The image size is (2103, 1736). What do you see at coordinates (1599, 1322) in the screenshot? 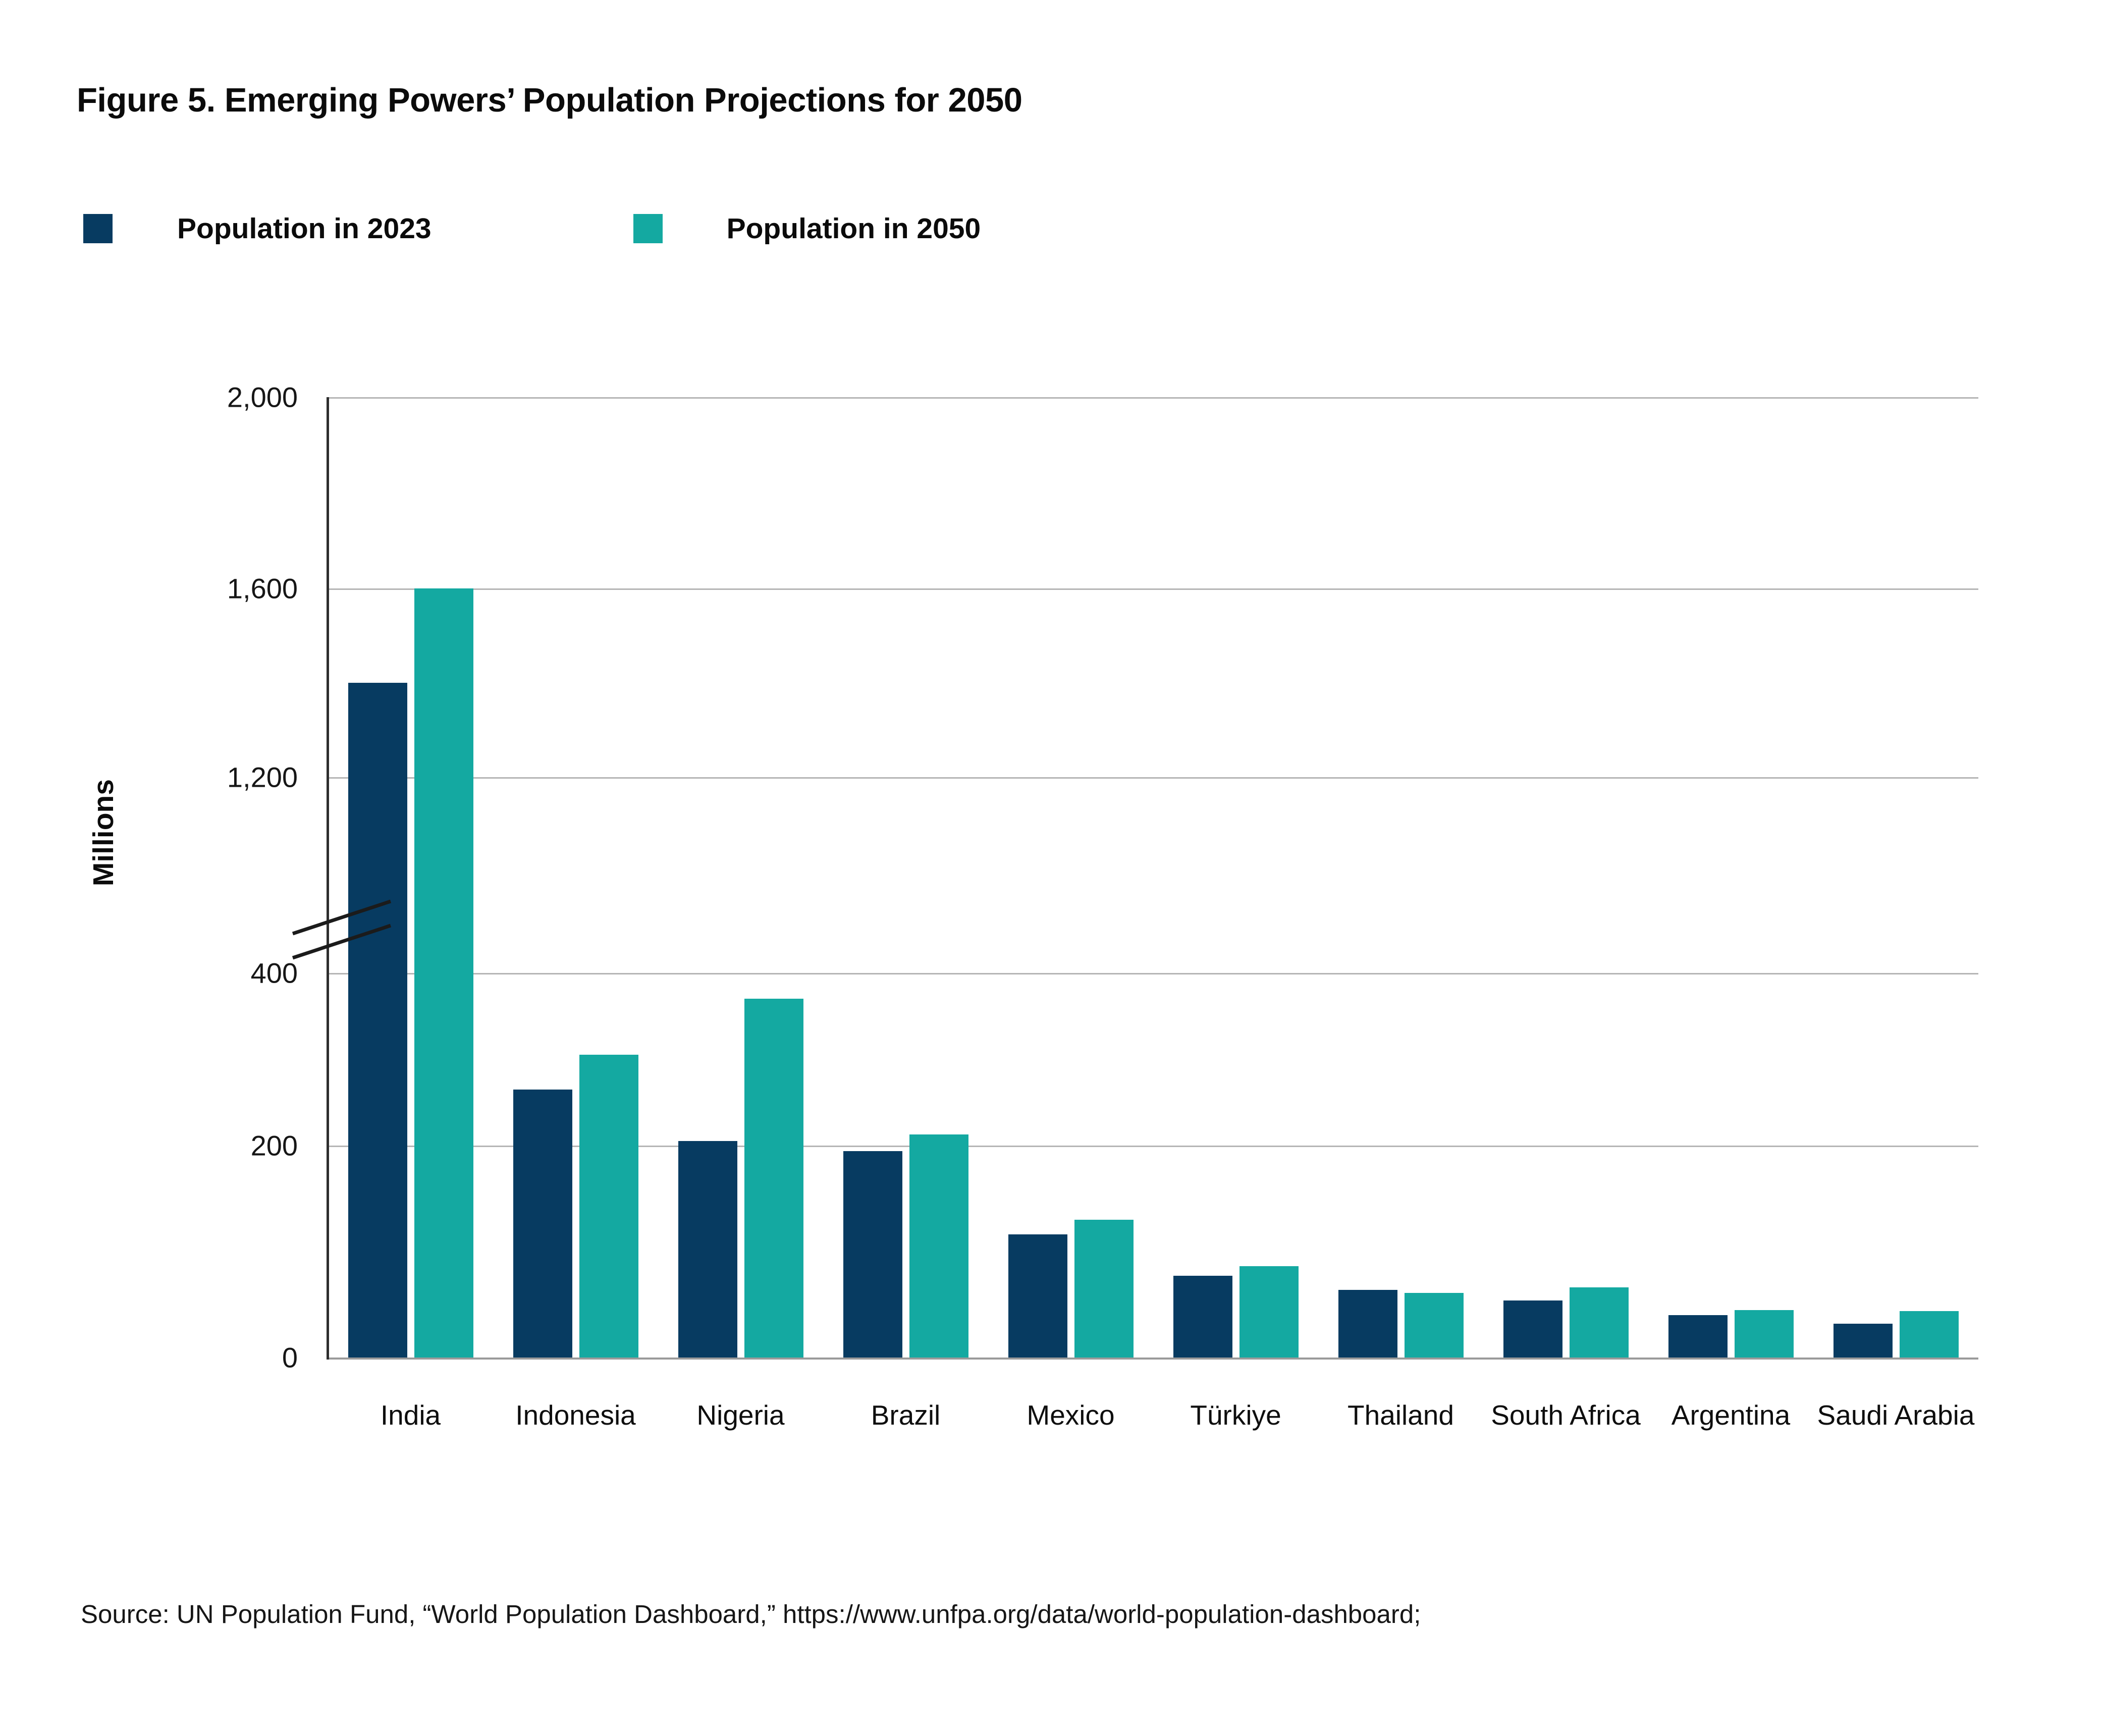
I see `bar-south-africa-2050` at bounding box center [1599, 1322].